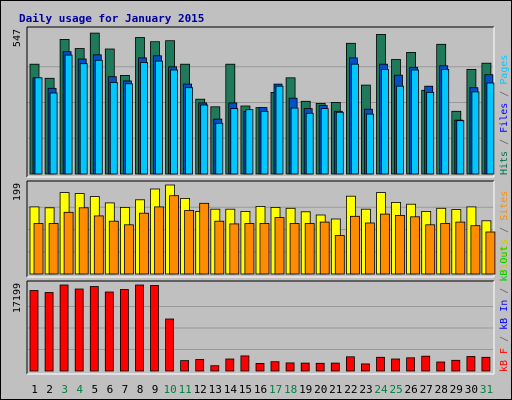 The height and width of the screenshot is (400, 512). What do you see at coordinates (335, 389) in the screenshot?
I see `x-tick-label: 21` at bounding box center [335, 389].